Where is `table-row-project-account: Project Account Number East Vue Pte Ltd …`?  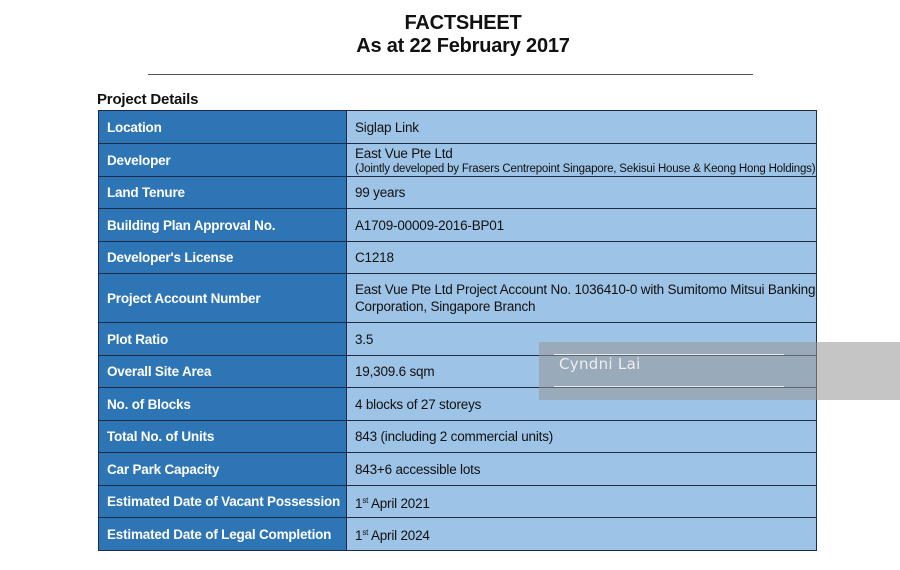 table-row-project-account: Project Account Number East Vue Pte Ltd … is located at coordinates (457, 298).